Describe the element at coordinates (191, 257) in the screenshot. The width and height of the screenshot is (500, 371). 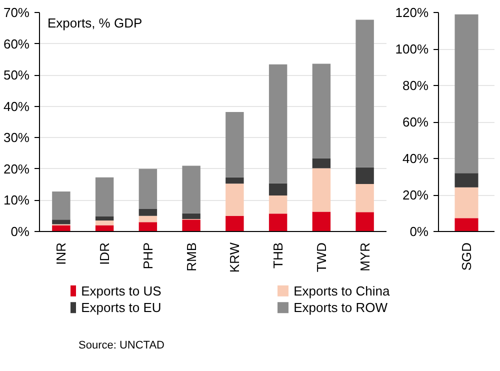
I see `x-tick-label: RMB` at that location.